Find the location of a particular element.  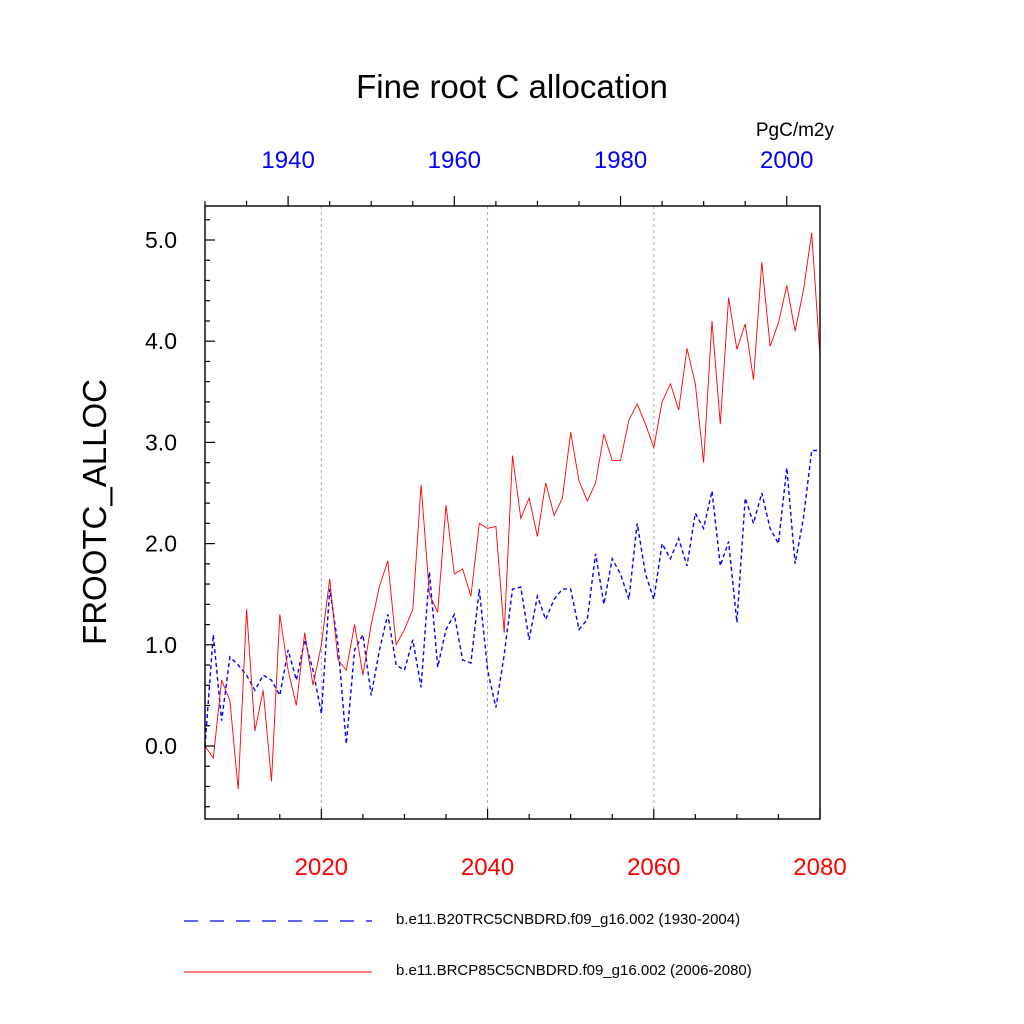

top-tick-label: 2000 is located at coordinates (786, 160).